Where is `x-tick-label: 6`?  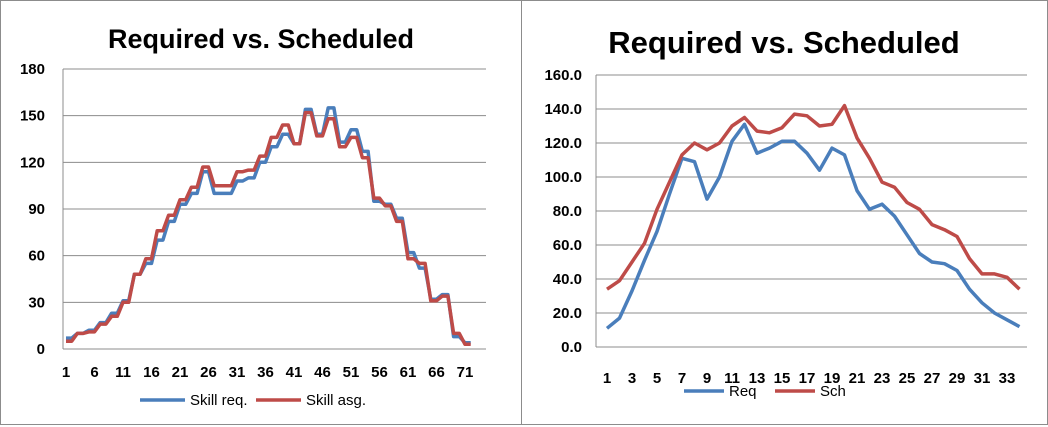 x-tick-label: 6 is located at coordinates (94, 372).